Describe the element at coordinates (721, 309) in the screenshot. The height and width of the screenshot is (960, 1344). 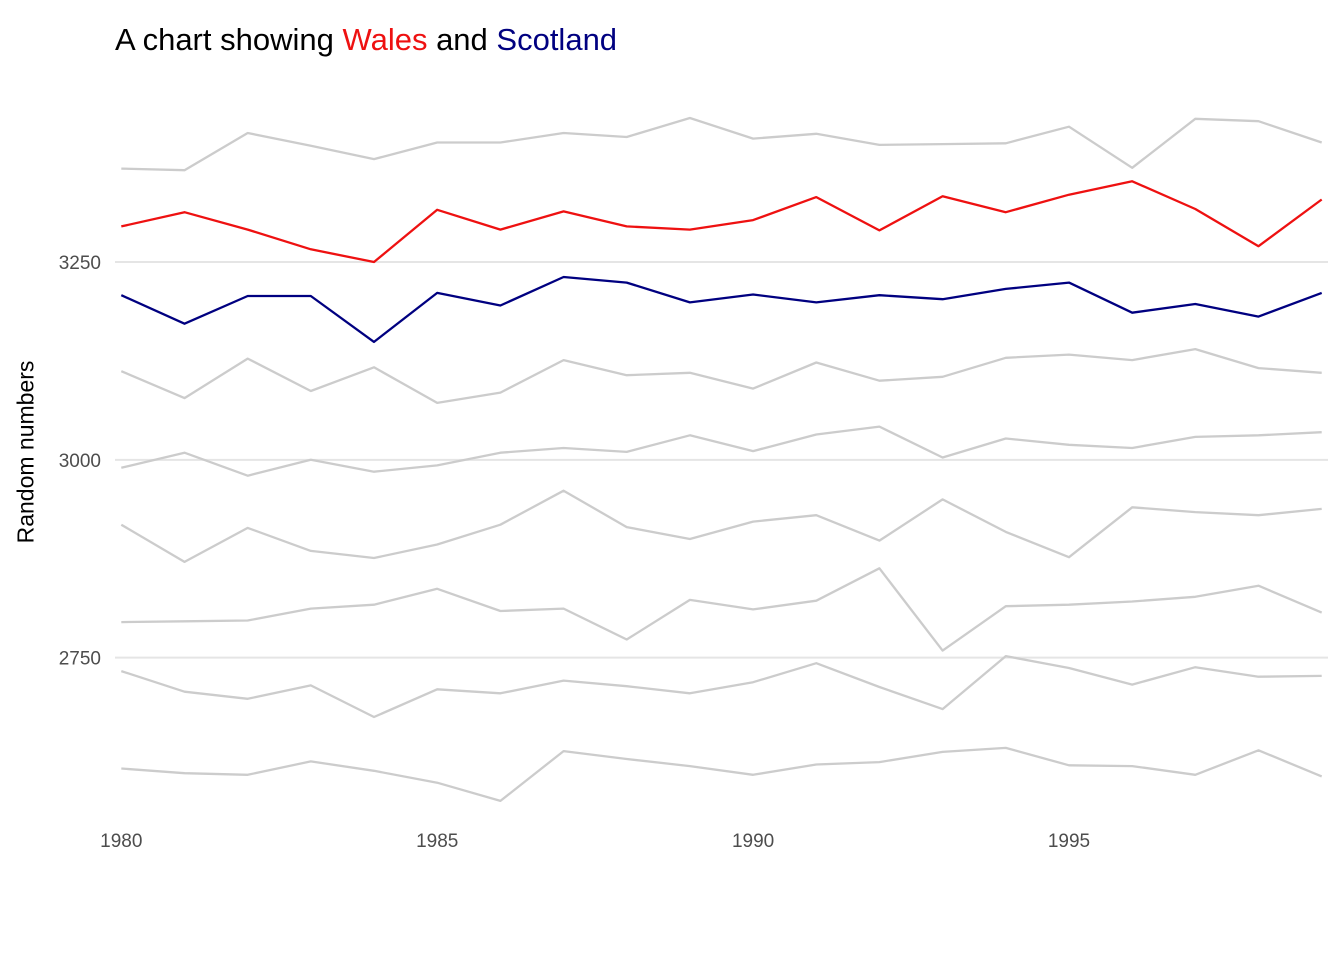
I see `series-line-scotland` at that location.